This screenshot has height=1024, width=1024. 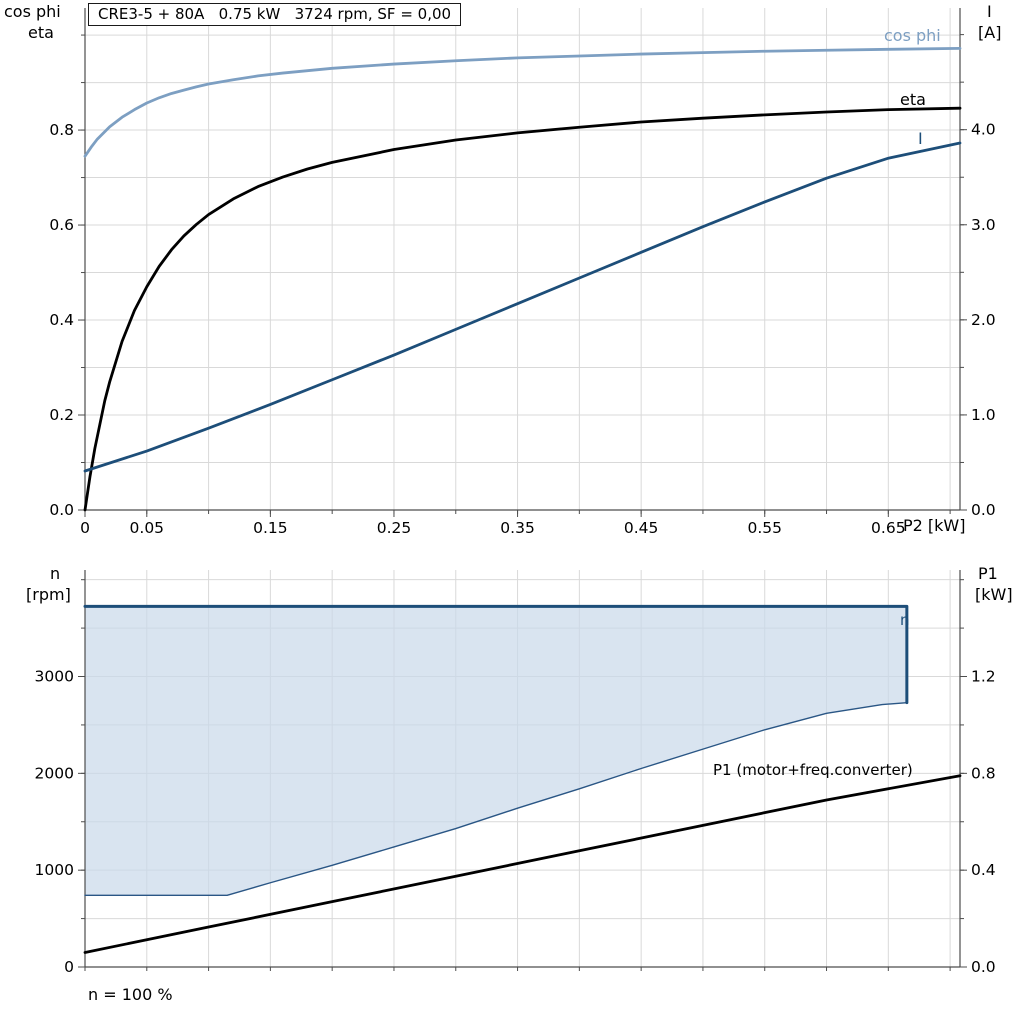 I want to click on tick-label: 0.45, so click(x=641, y=528).